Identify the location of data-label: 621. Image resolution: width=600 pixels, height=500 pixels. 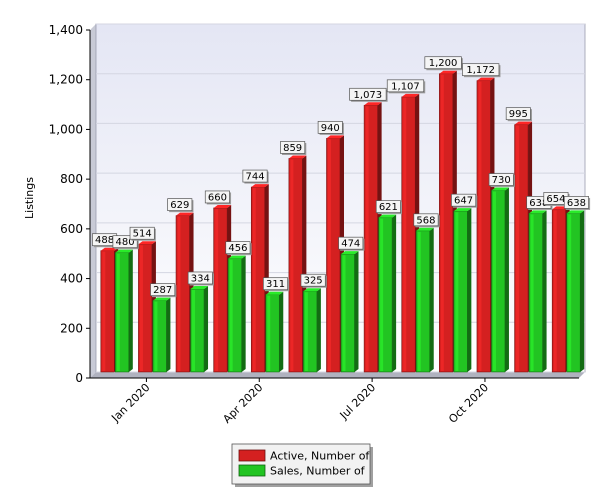
(389, 207).